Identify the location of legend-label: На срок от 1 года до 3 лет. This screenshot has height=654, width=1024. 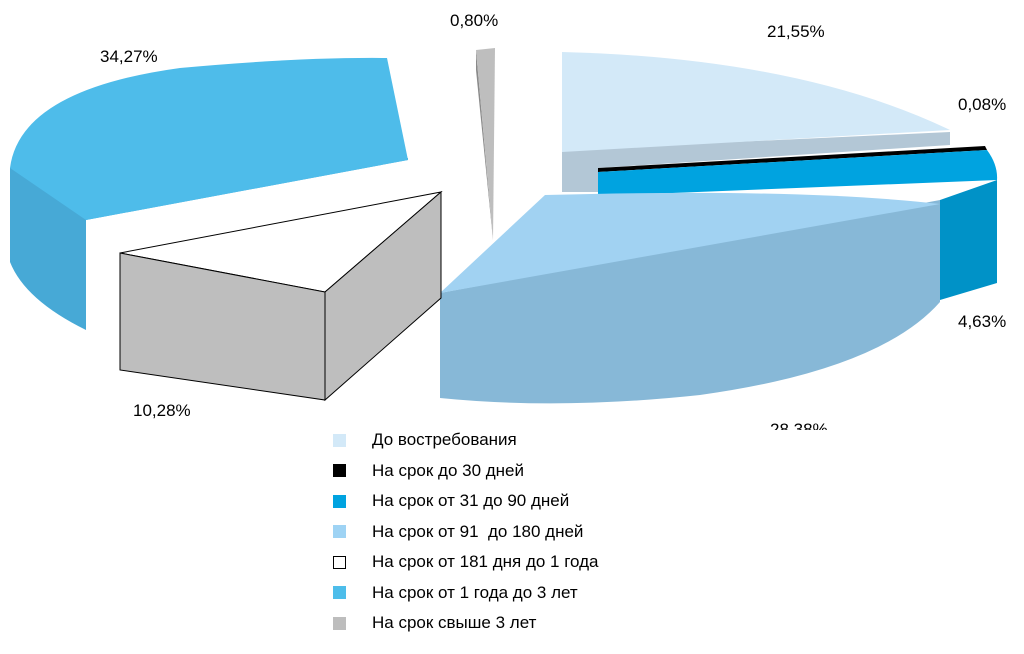
(475, 592).